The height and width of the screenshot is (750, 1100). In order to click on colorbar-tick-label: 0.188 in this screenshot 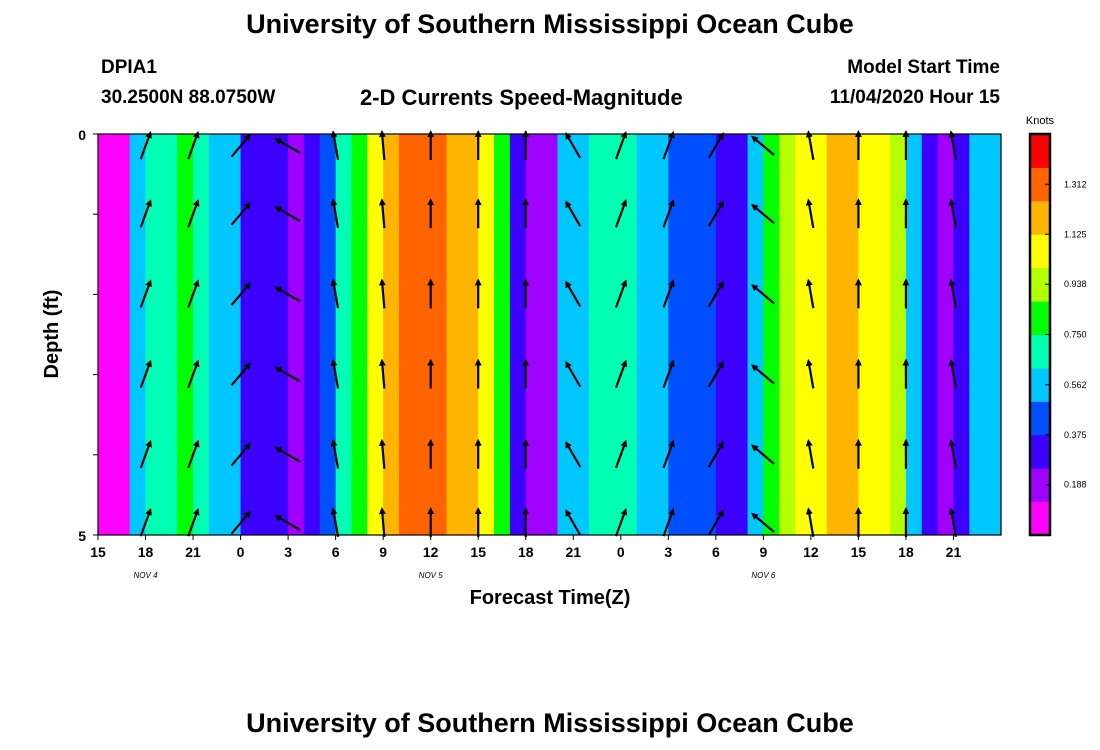, I will do `click(1075, 485)`.